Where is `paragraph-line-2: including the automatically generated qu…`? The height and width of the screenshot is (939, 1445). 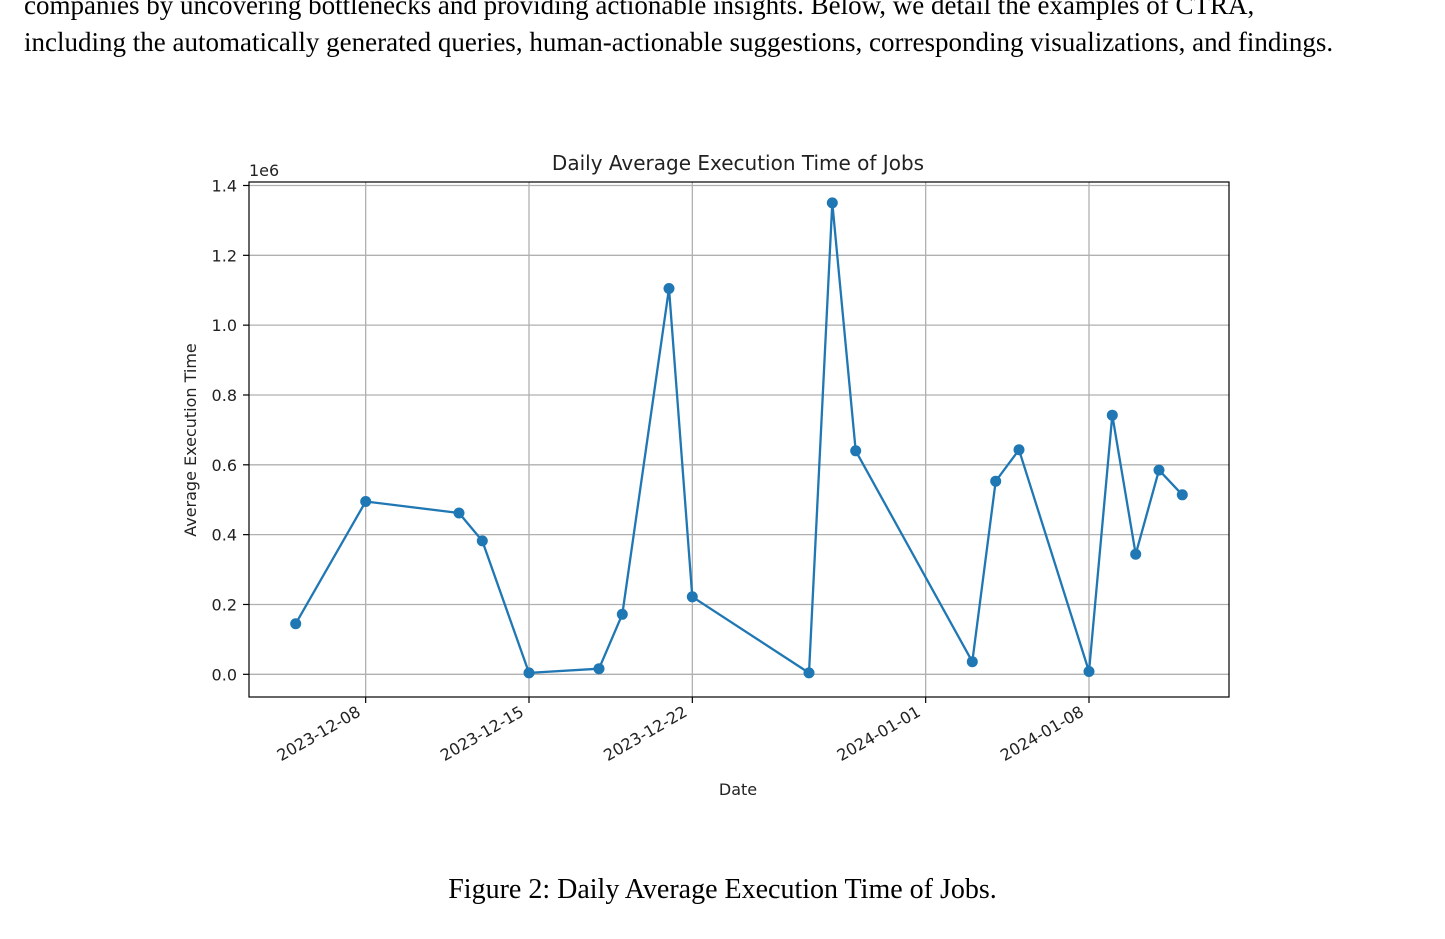
paragraph-line-2: including the automatically generated qu… is located at coordinates (679, 42).